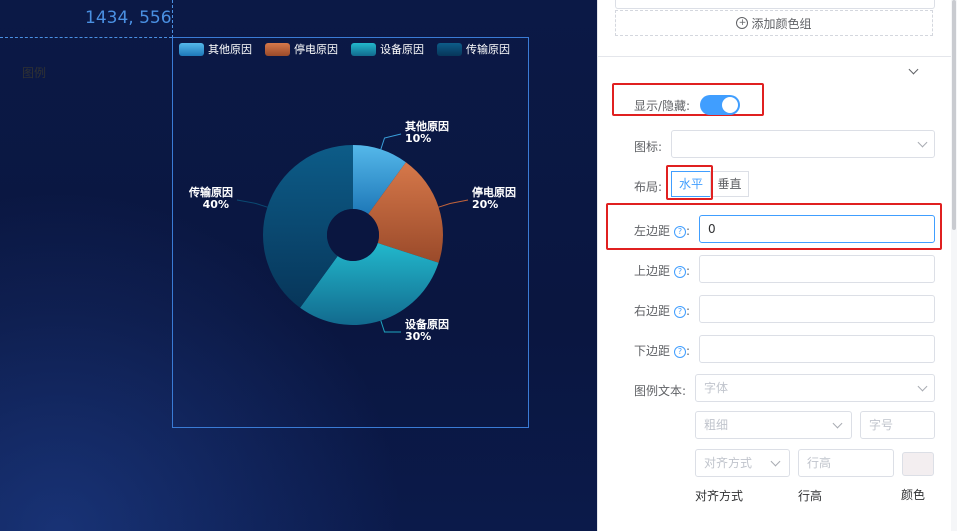 This screenshot has height=531, width=957. I want to click on legend-section-title: 图例, so click(34, 73).